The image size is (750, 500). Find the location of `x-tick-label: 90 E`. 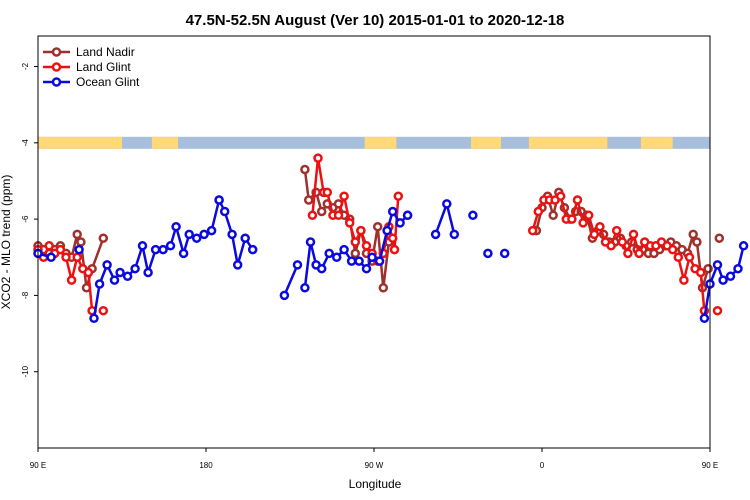

x-tick-label: 90 E is located at coordinates (710, 465).